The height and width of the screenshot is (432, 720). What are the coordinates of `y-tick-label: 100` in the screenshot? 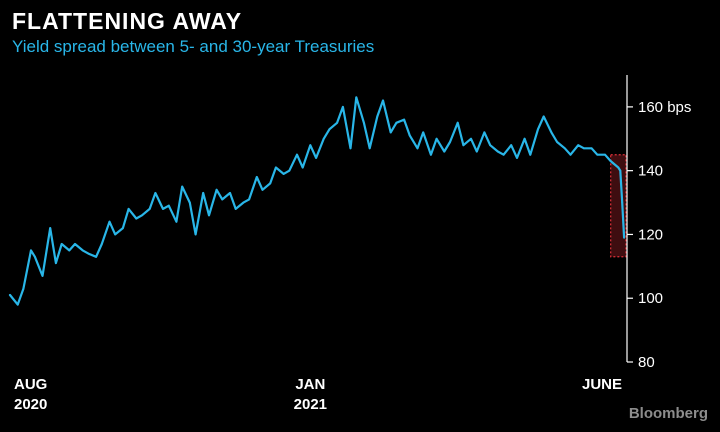 It's located at (650, 298).